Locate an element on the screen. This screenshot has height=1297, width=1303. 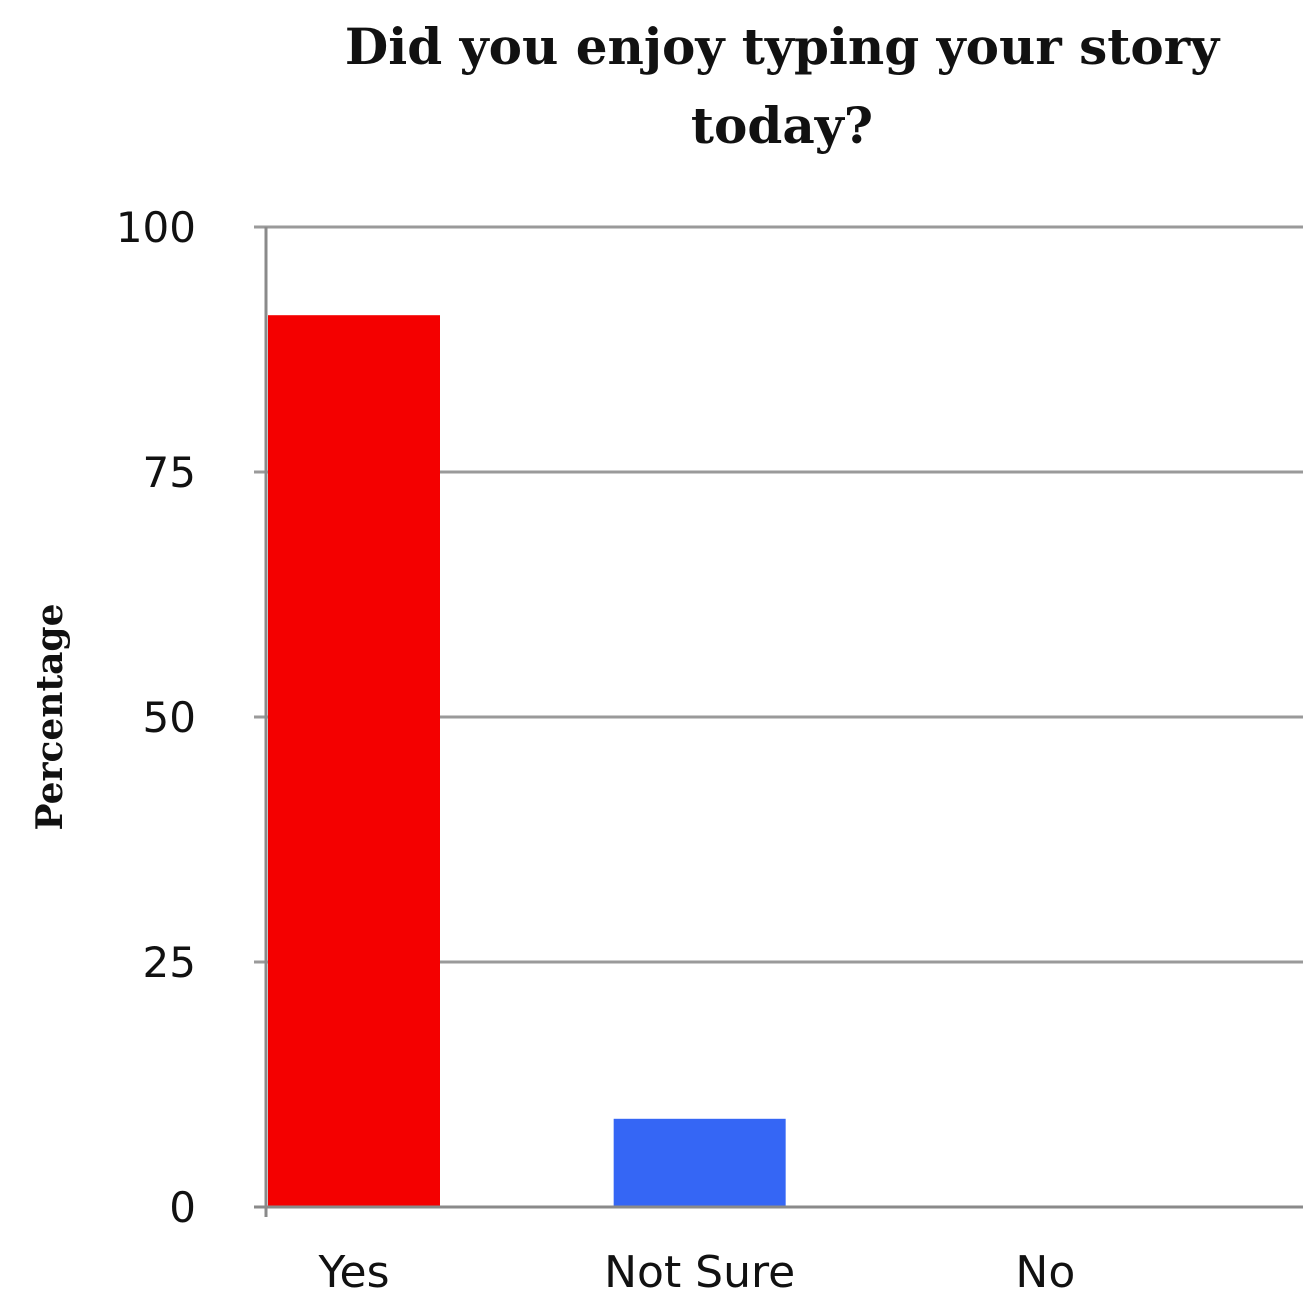
bar-yes is located at coordinates (354, 761).